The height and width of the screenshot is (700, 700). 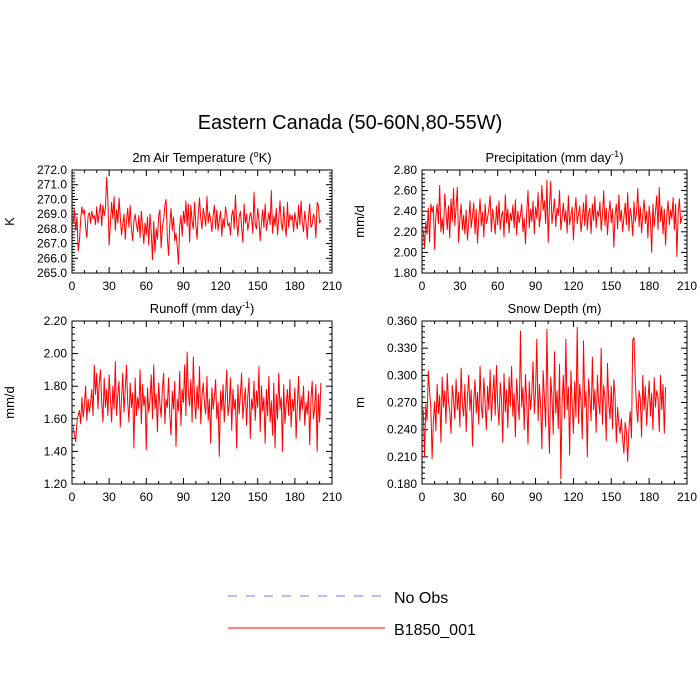 What do you see at coordinates (56, 484) in the screenshot?
I see `y-tick-label: 1.20` at bounding box center [56, 484].